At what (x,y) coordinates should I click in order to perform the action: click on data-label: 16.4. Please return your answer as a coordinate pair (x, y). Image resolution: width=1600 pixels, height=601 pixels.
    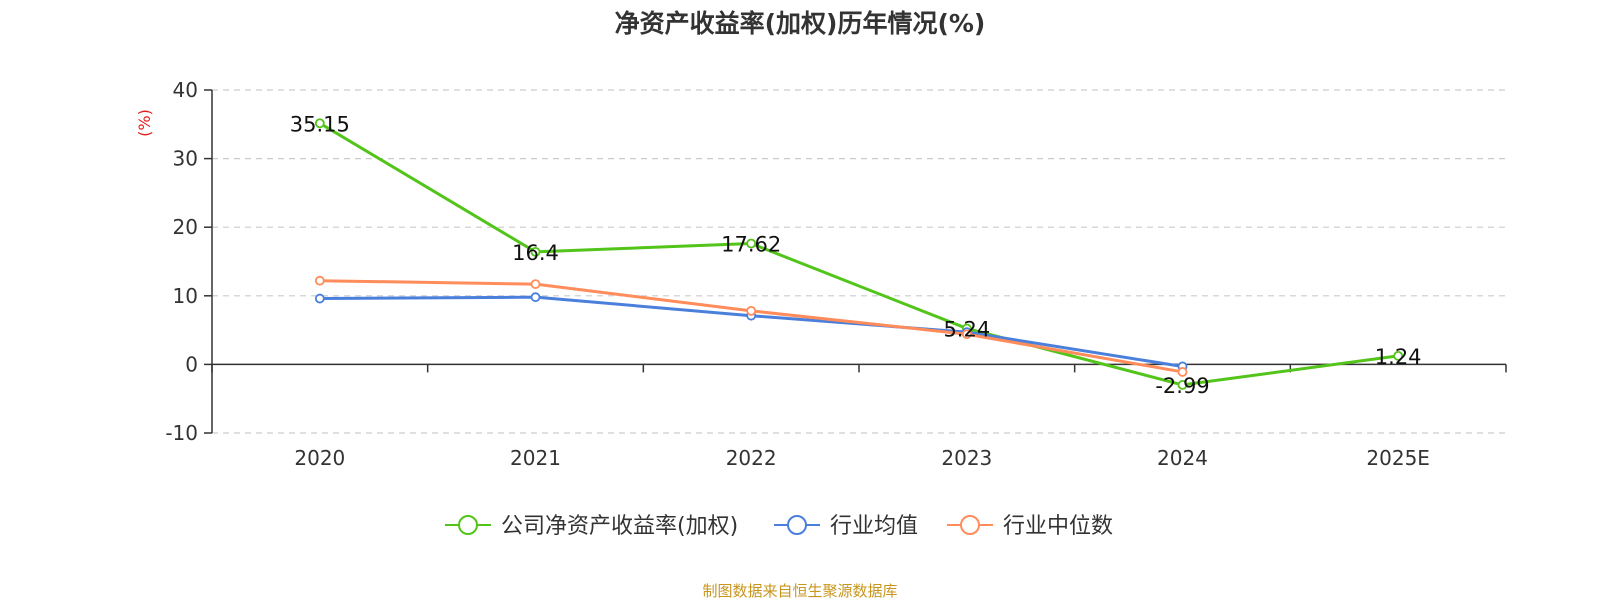
    Looking at the image, I should click on (535, 253).